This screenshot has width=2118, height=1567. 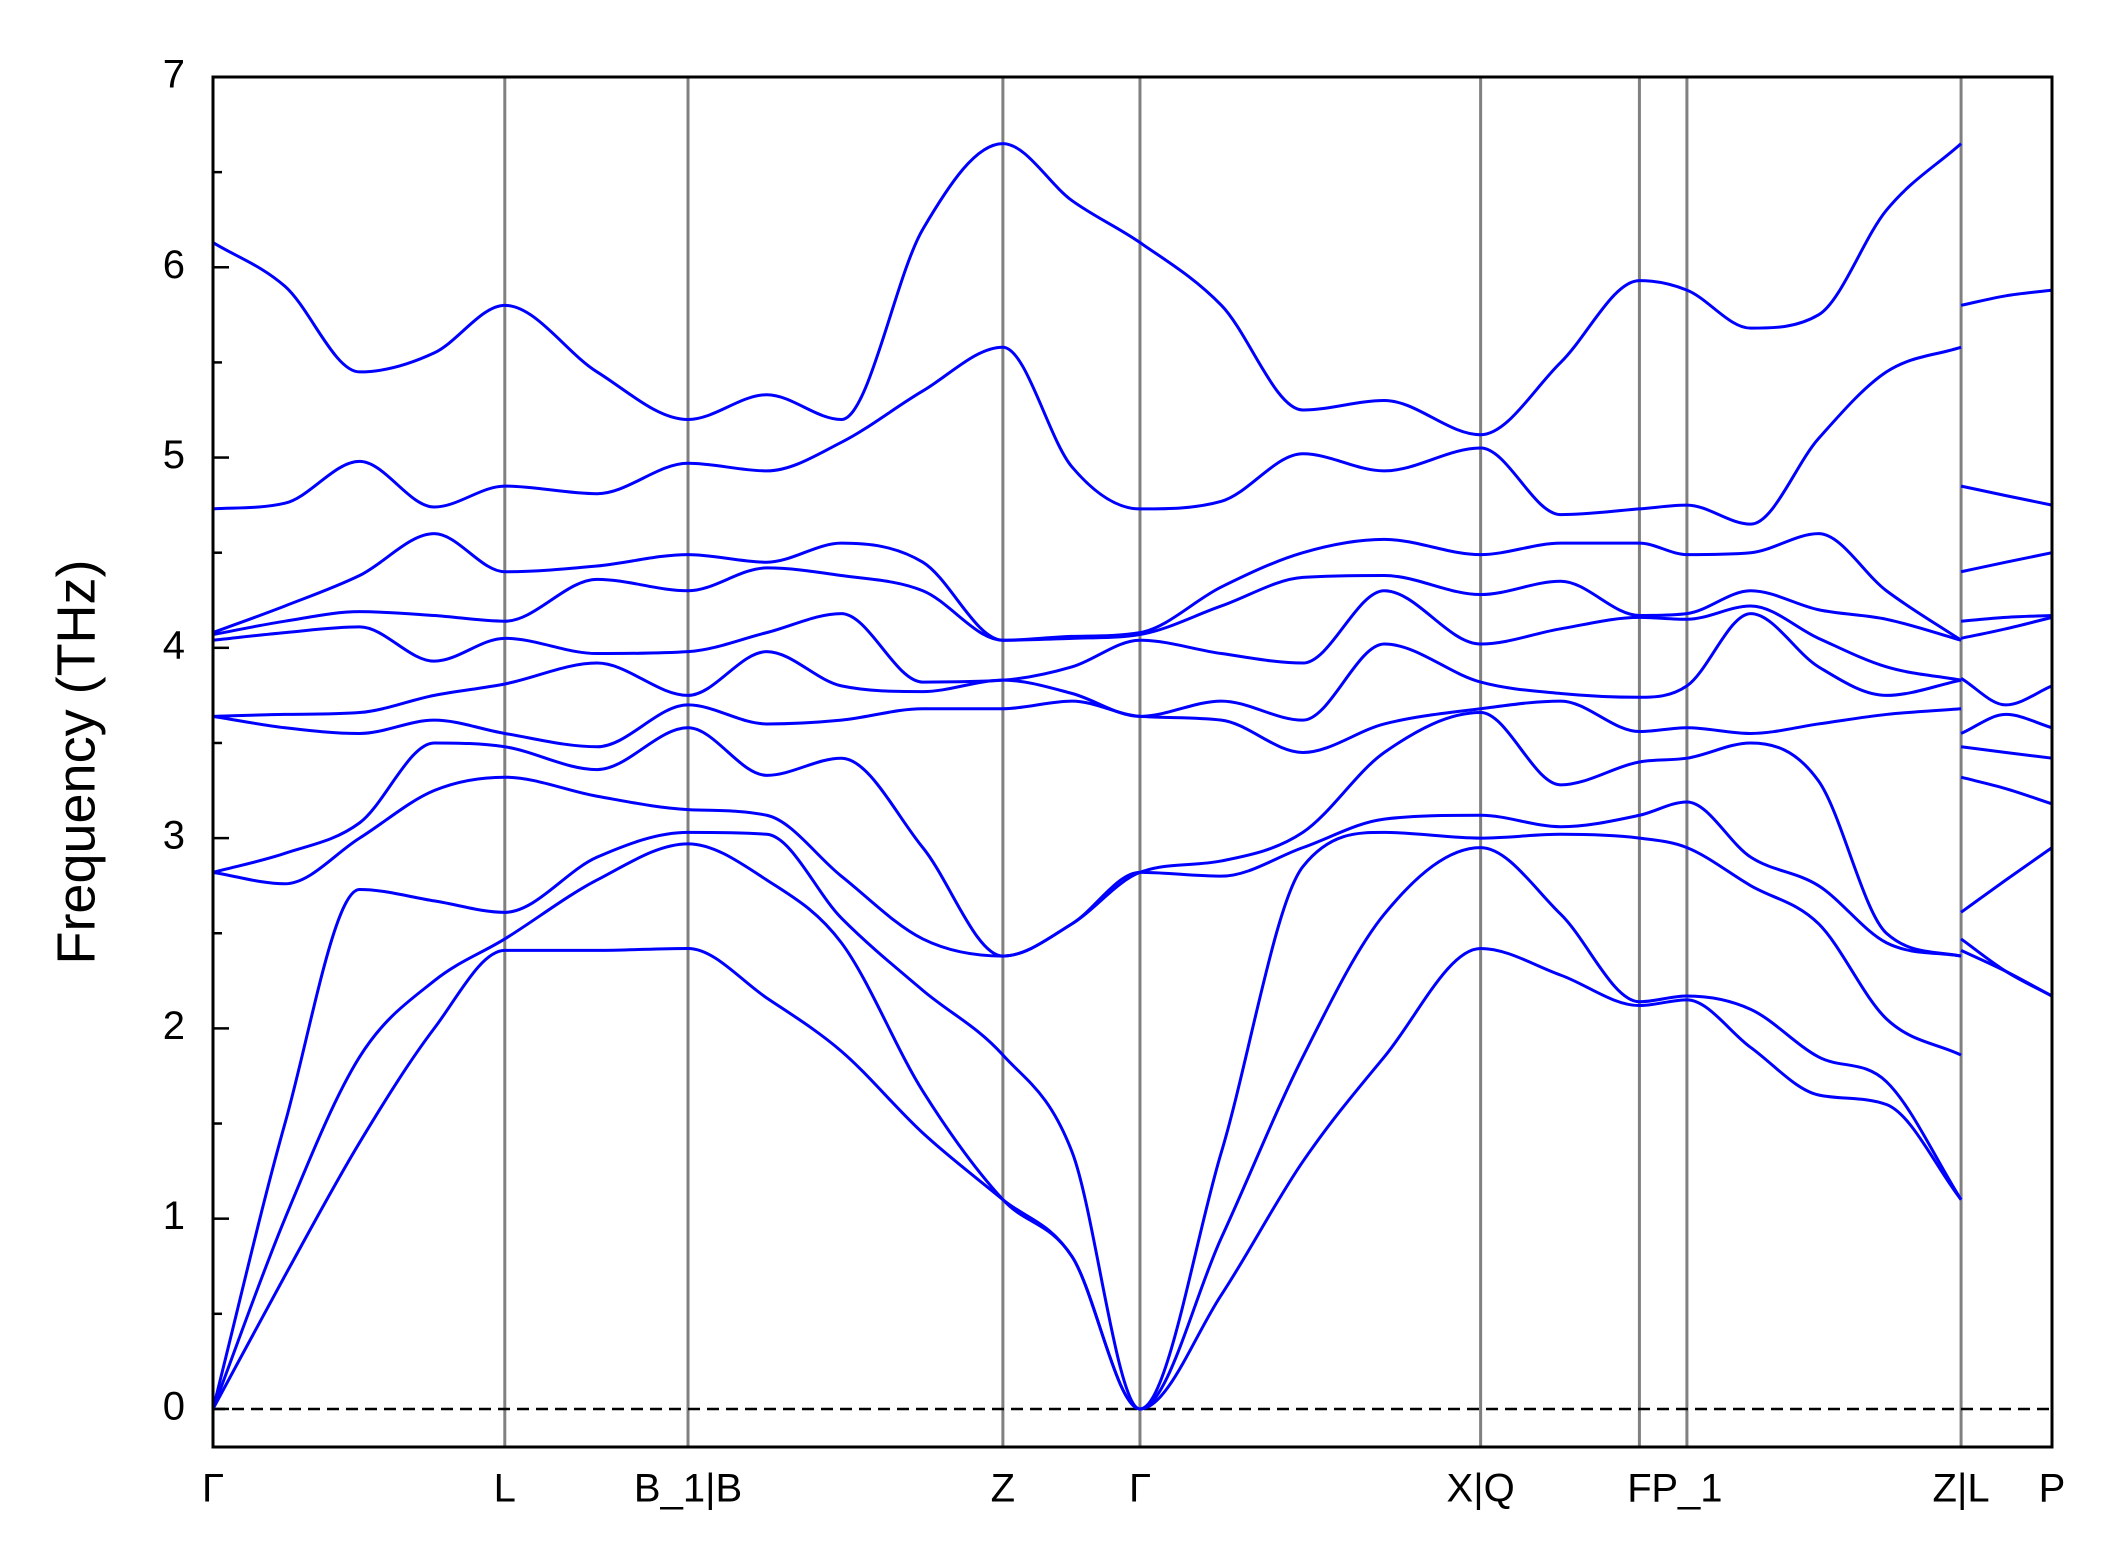 What do you see at coordinates (688, 1489) in the screenshot?
I see `x-tick-label: B_1|B` at bounding box center [688, 1489].